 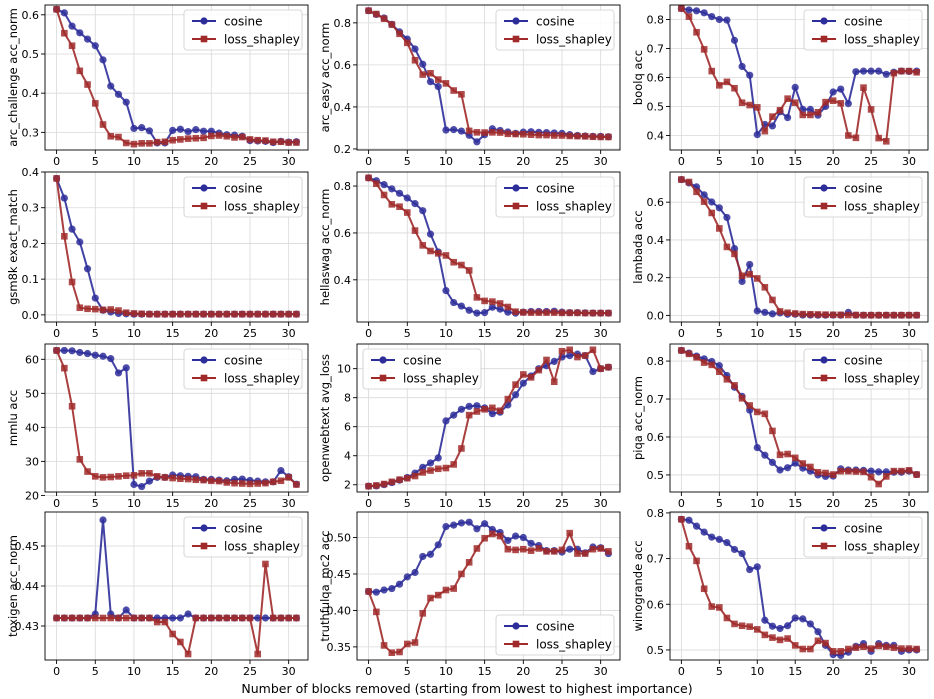 I want to click on y-axis-label: gsm8k exact_match, so click(x=13, y=247).